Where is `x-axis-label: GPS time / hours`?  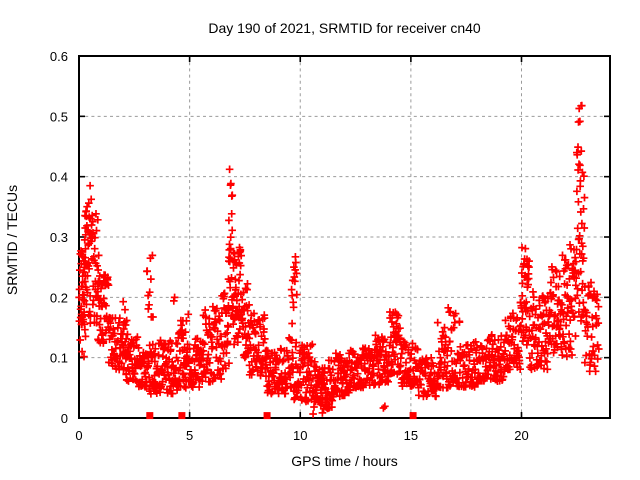 x-axis-label: GPS time / hours is located at coordinates (344, 461).